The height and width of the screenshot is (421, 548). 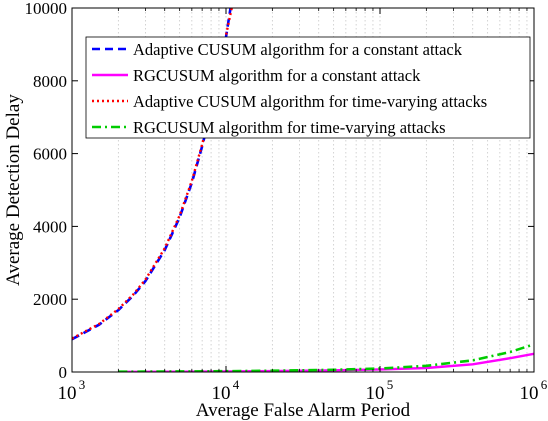 I want to click on x-tick-exponent: 6, so click(x=544, y=384).